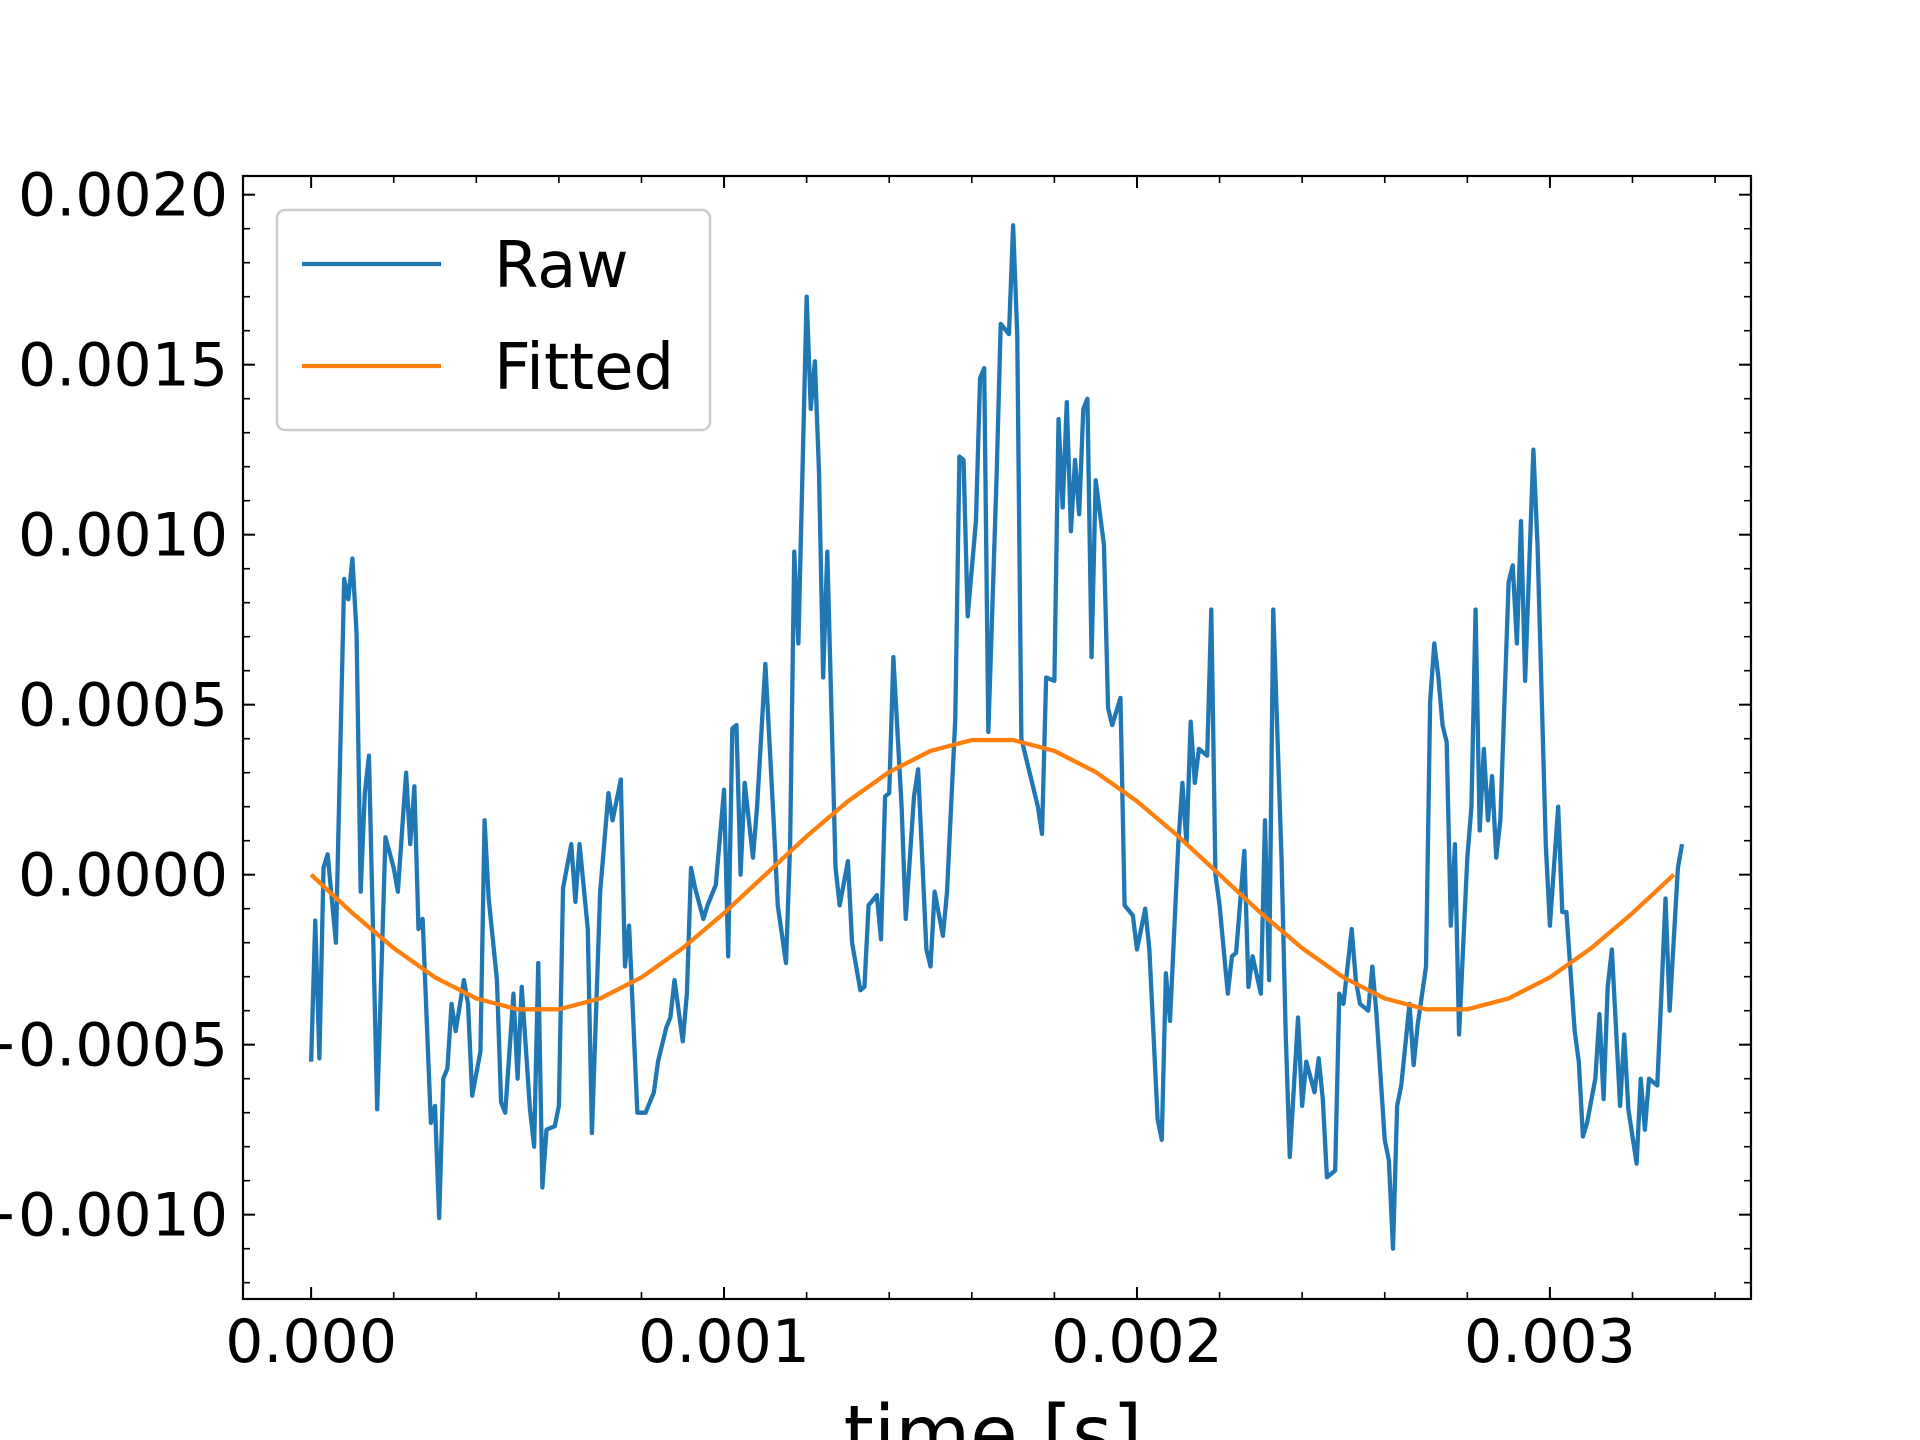 Image resolution: width=1920 pixels, height=1440 pixels. What do you see at coordinates (123, 366) in the screenshot?
I see `y-tick-label: 0.0015` at bounding box center [123, 366].